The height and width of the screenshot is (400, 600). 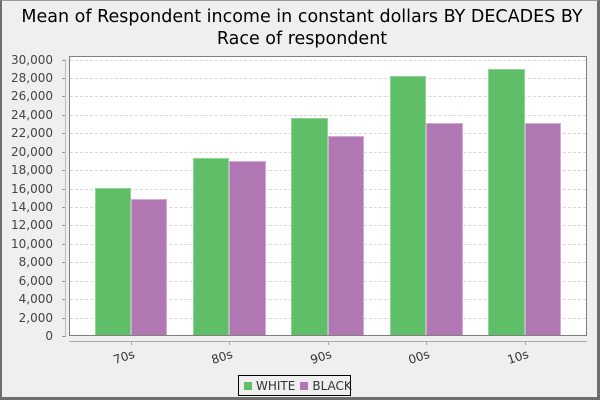 What do you see at coordinates (65, 197) in the screenshot?
I see `y-axis-line` at bounding box center [65, 197].